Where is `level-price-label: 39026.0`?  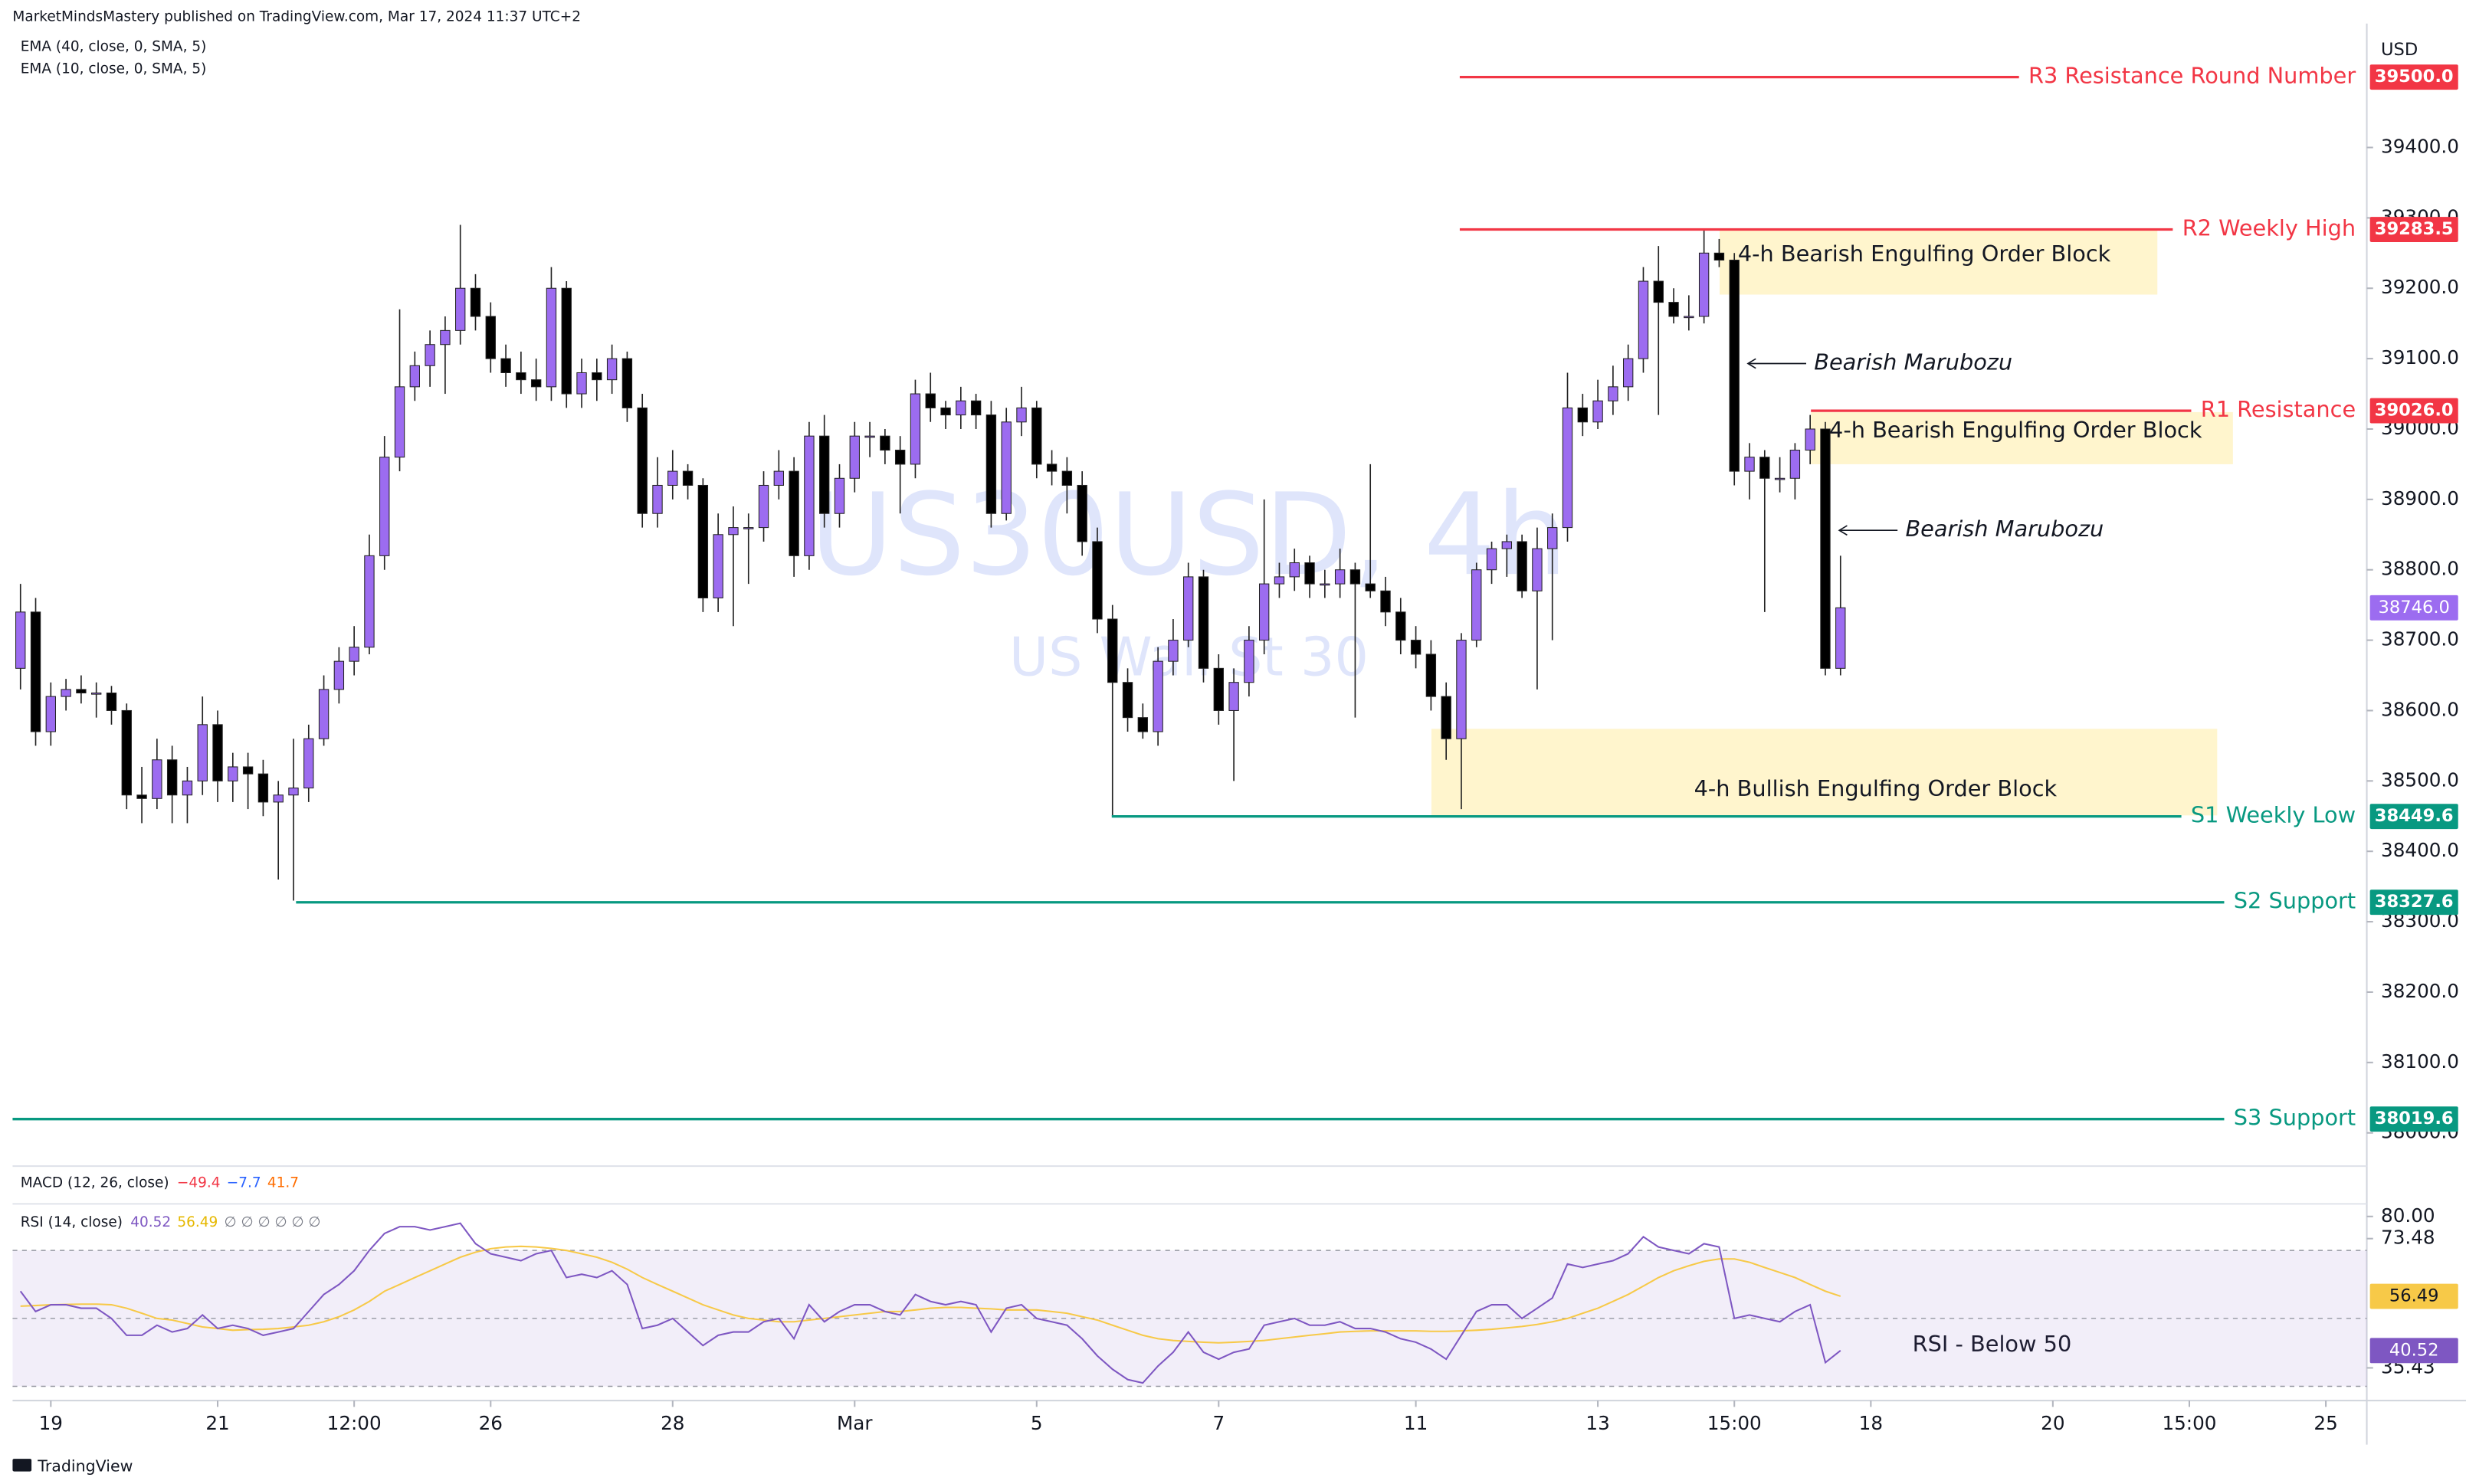 level-price-label: 39026.0 is located at coordinates (2414, 411).